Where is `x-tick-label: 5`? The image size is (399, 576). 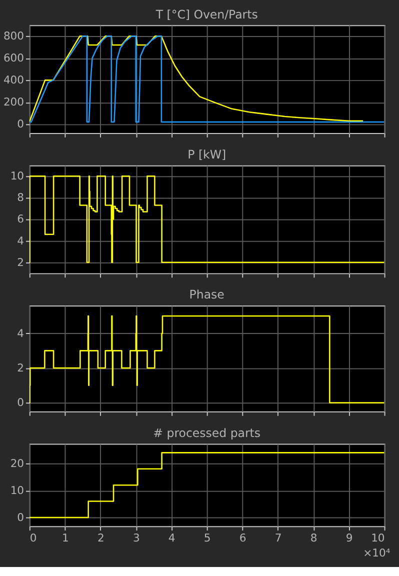
x-tick-label: 5 is located at coordinates (207, 537).